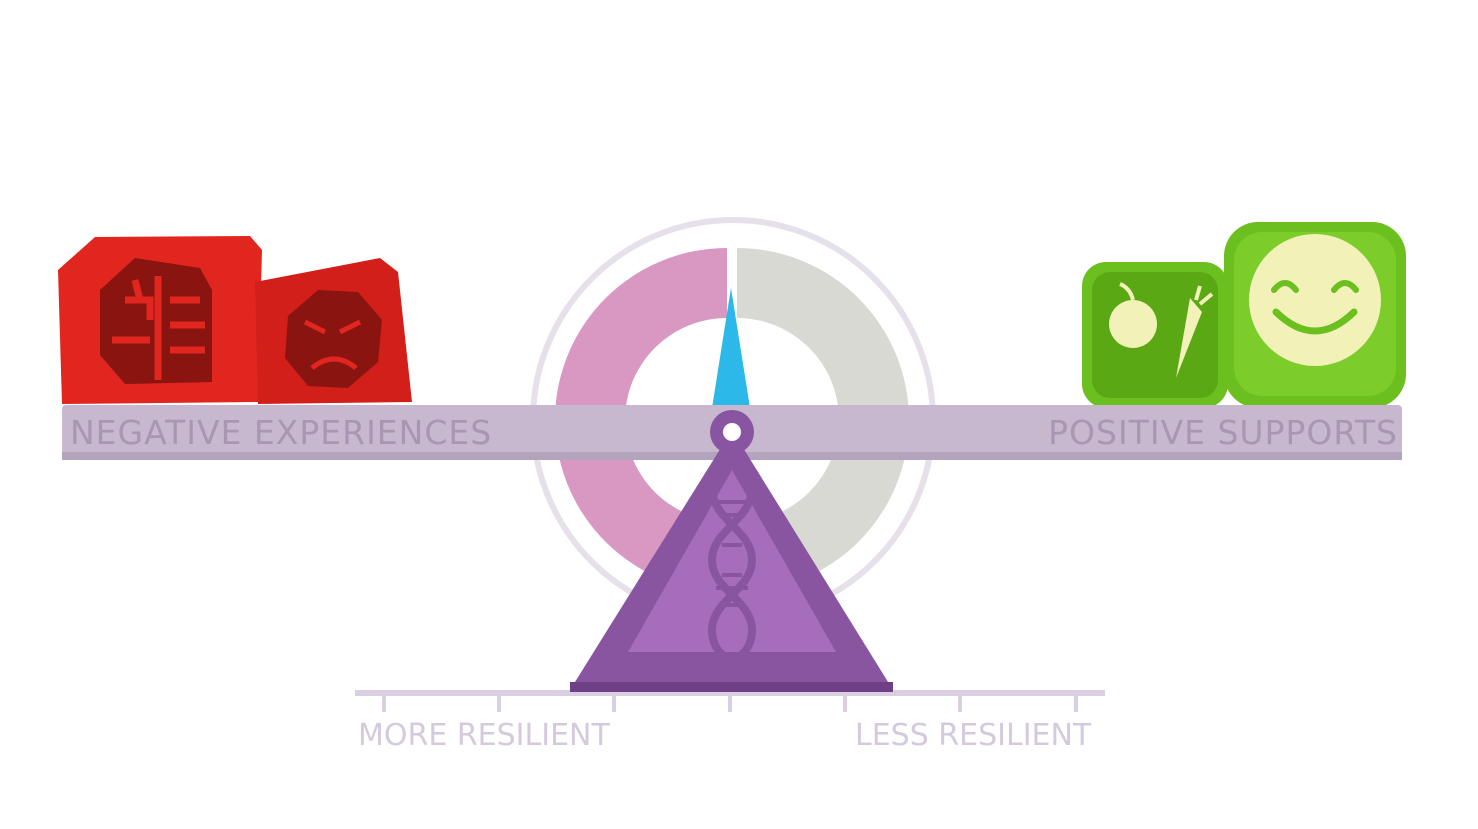 The height and width of the screenshot is (829, 1478). I want to click on gauge-left-half, so click(641, 420).